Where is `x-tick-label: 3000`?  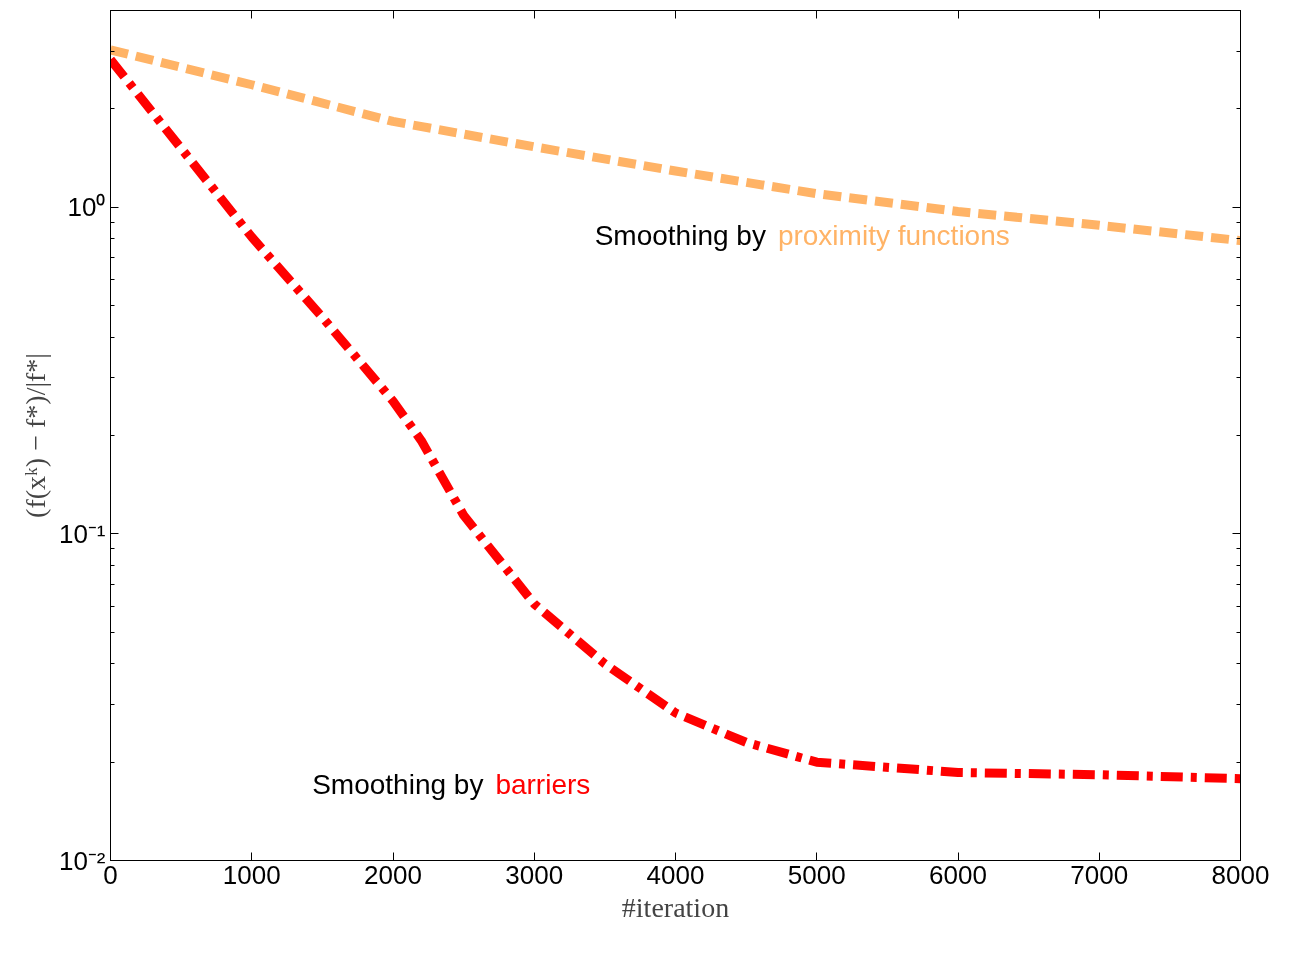
x-tick-label: 3000 is located at coordinates (534, 874).